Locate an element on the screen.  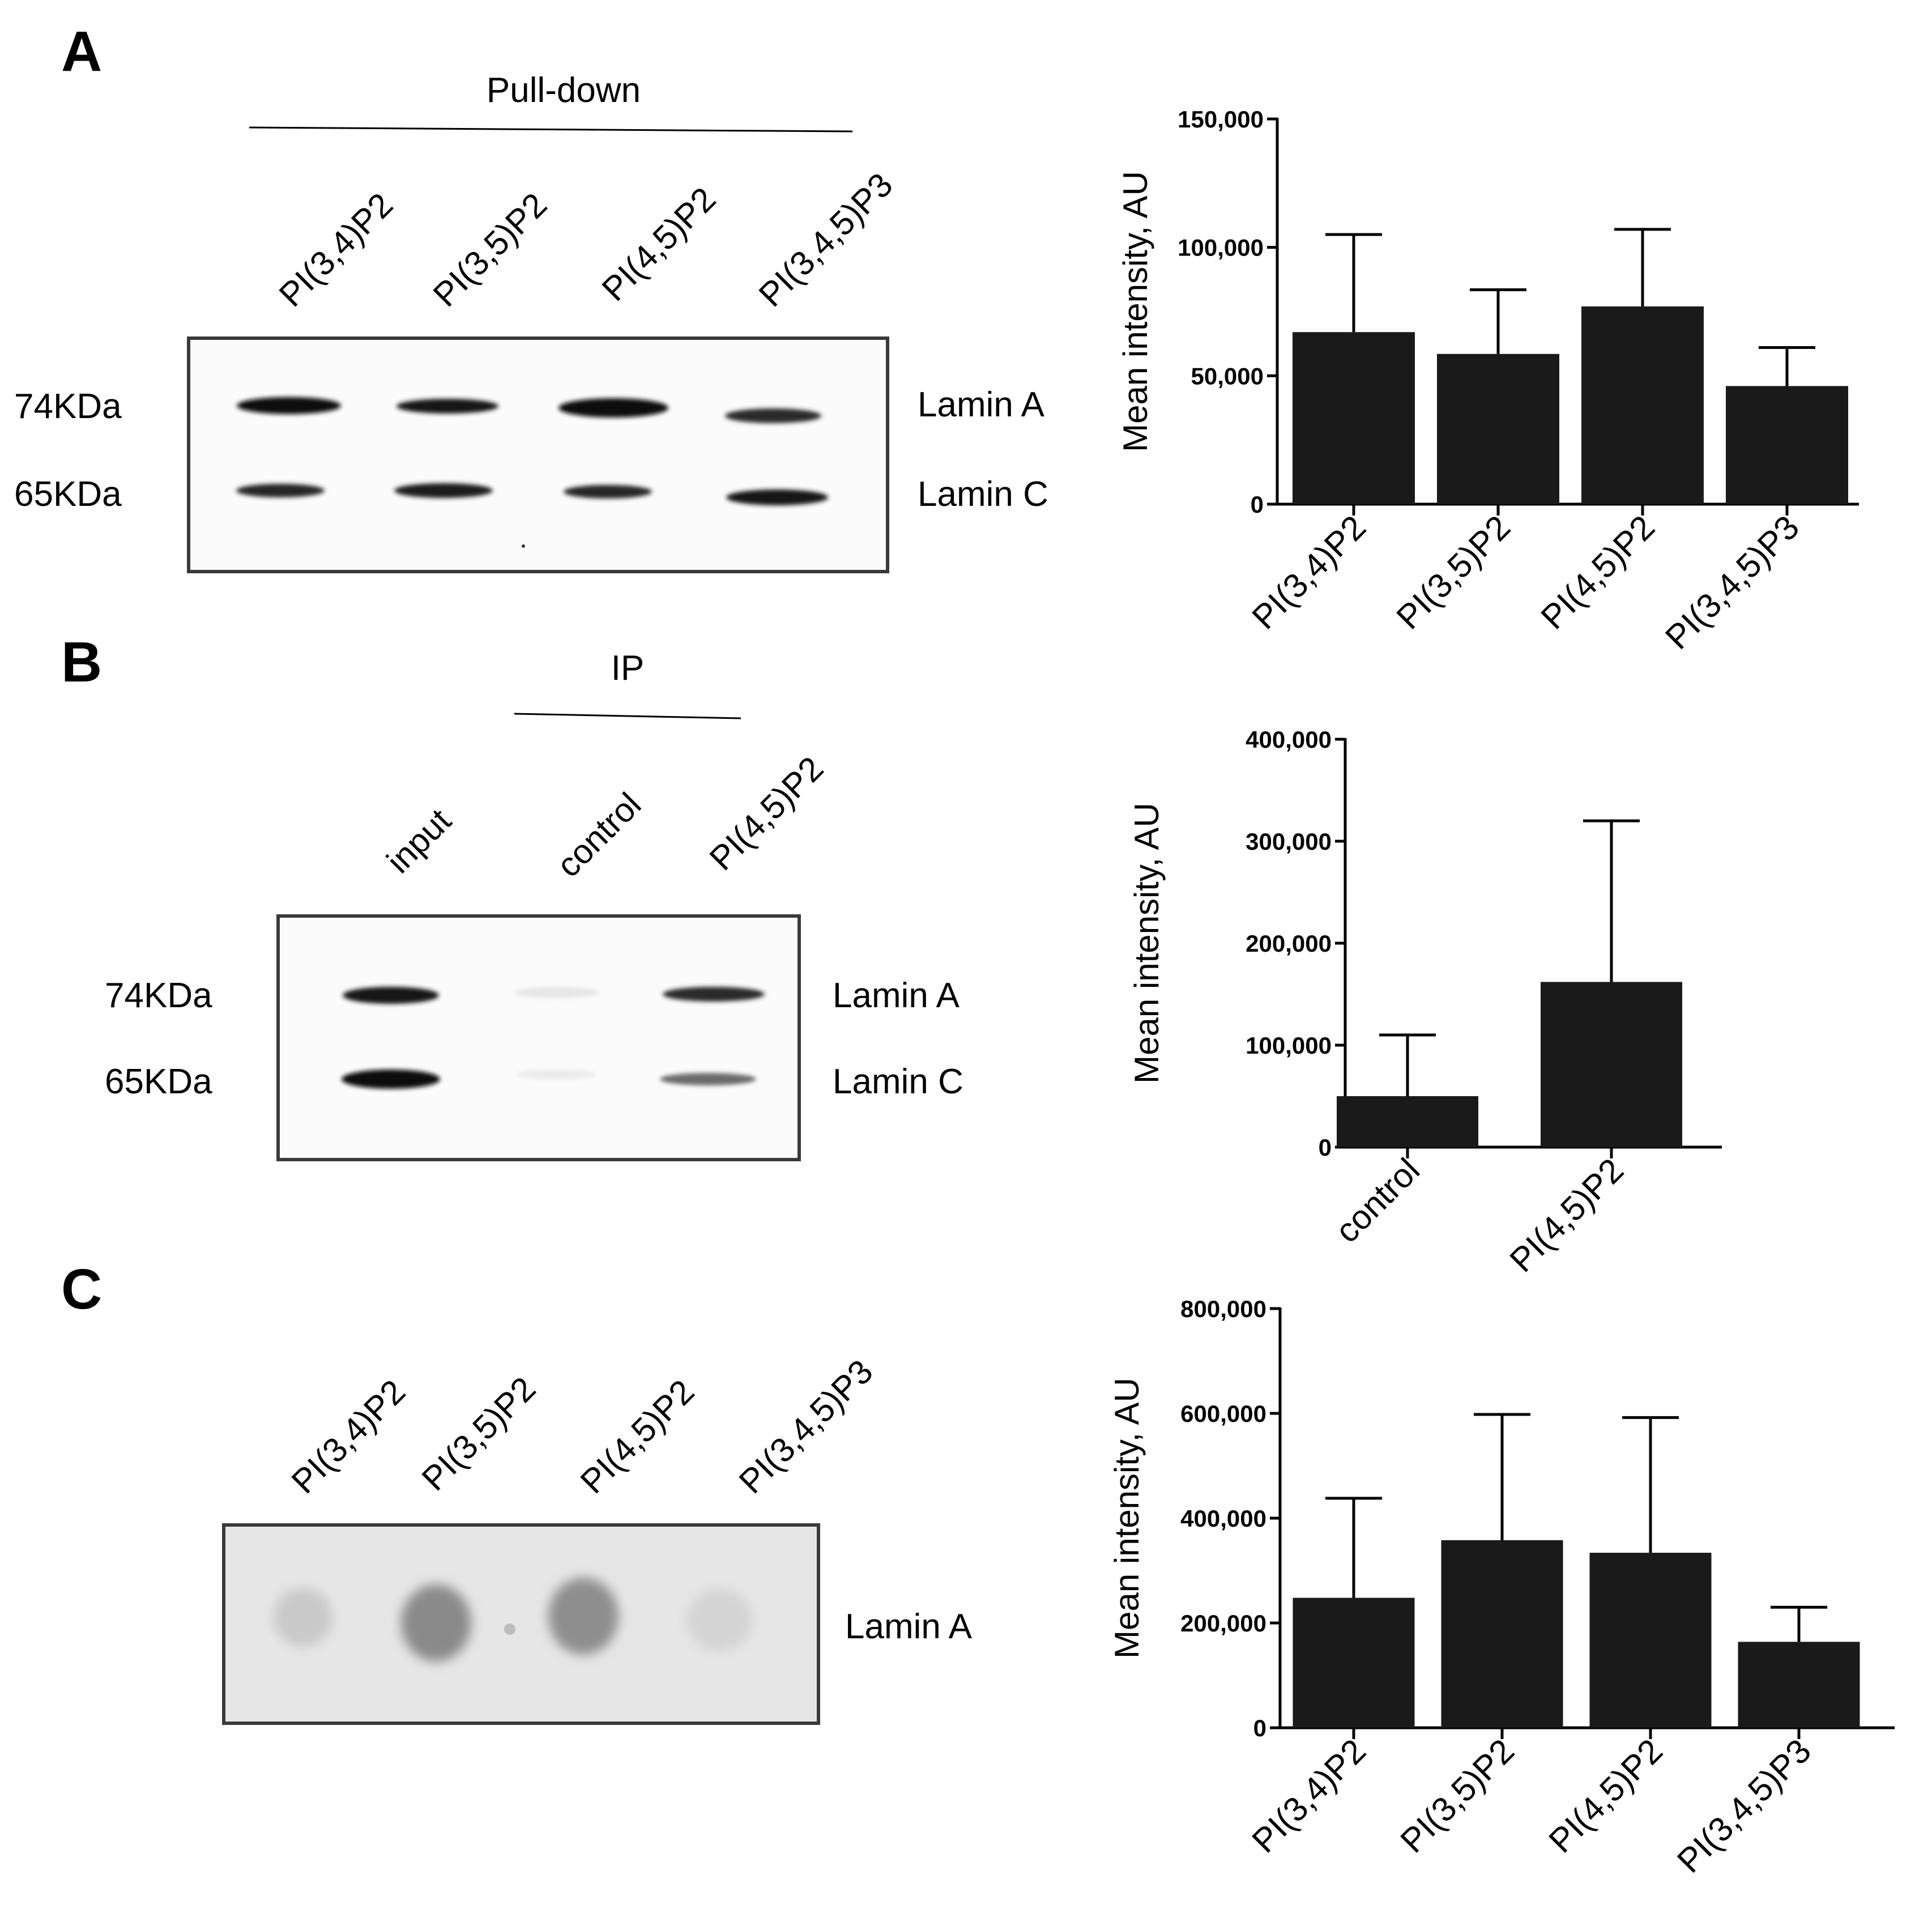
blot-speck is located at coordinates (523, 546).